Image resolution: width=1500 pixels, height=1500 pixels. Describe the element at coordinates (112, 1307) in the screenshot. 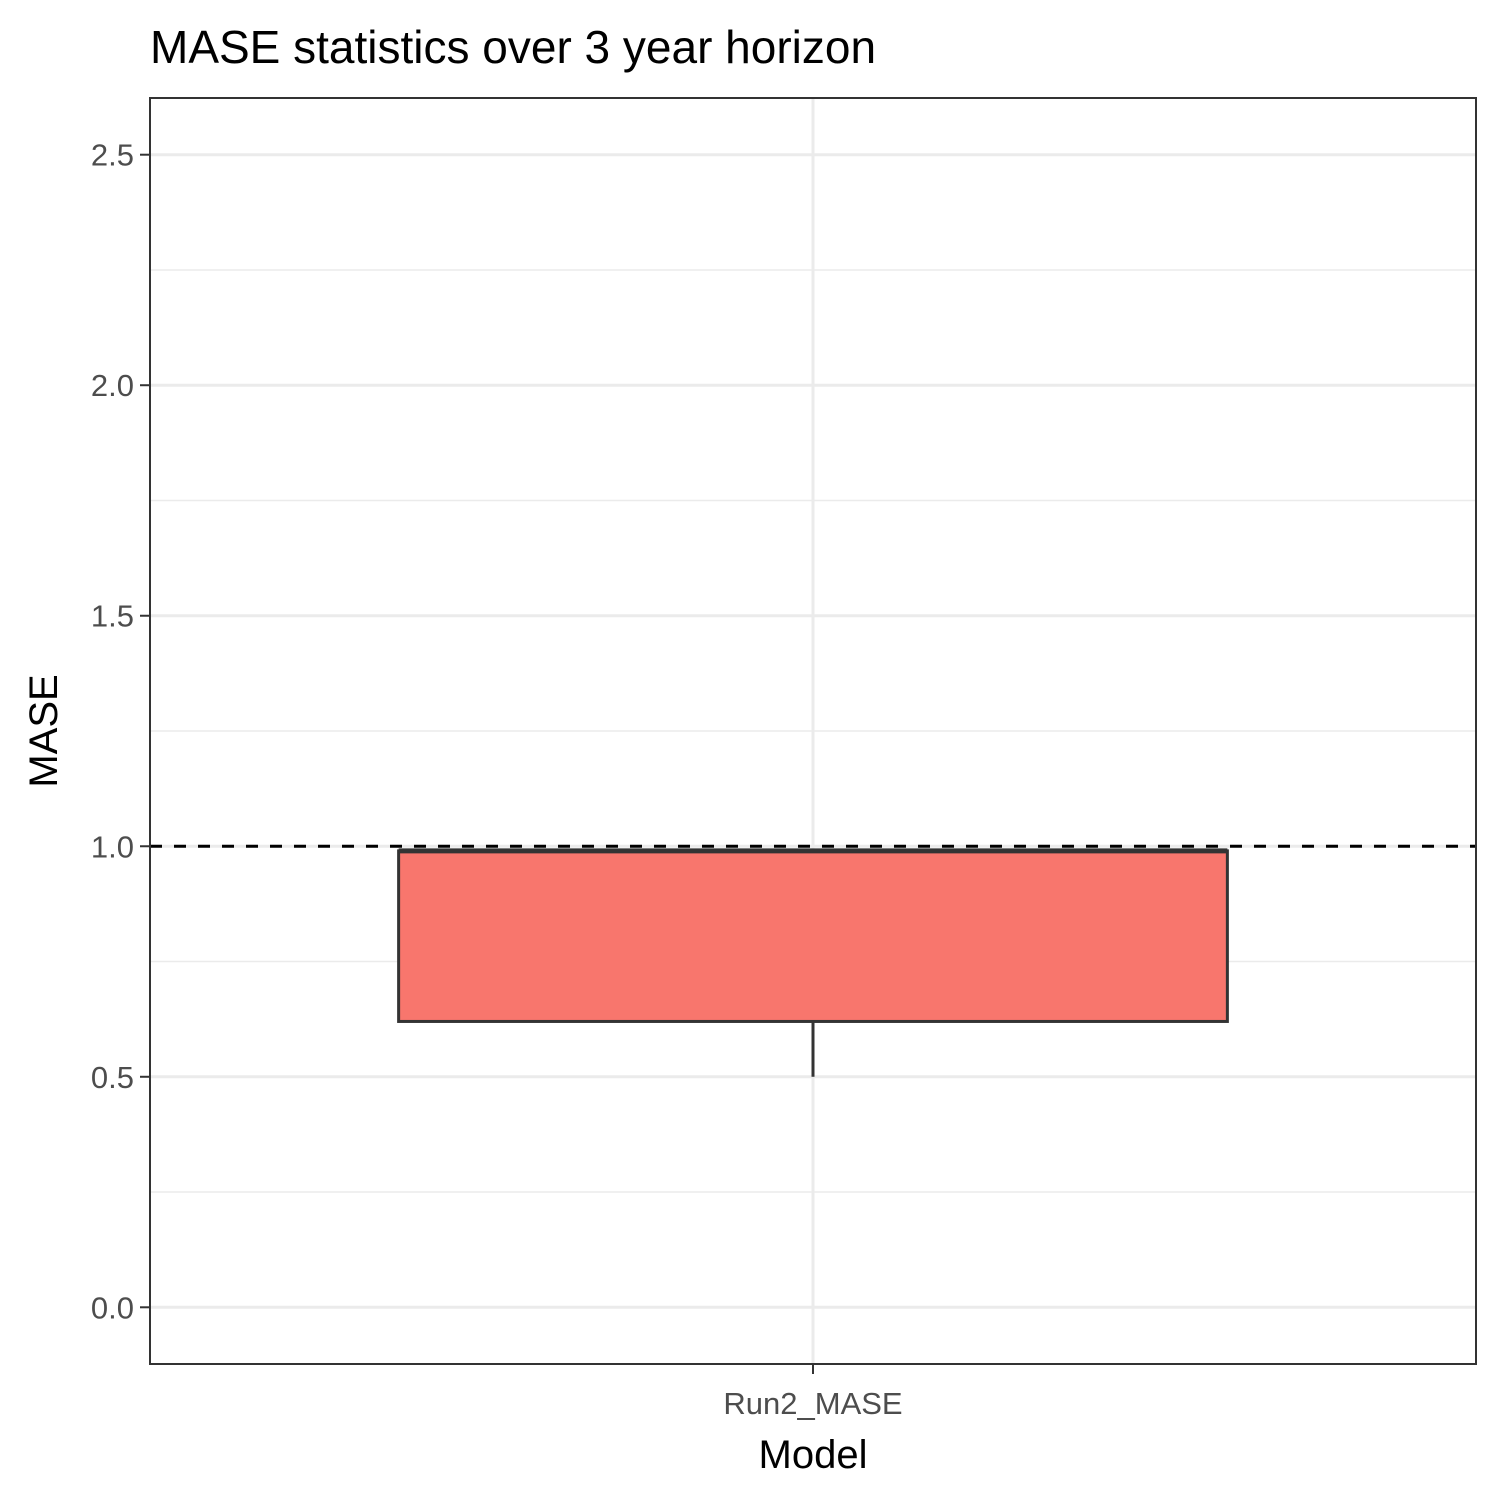

I see `y-tick-label: 0.0` at that location.